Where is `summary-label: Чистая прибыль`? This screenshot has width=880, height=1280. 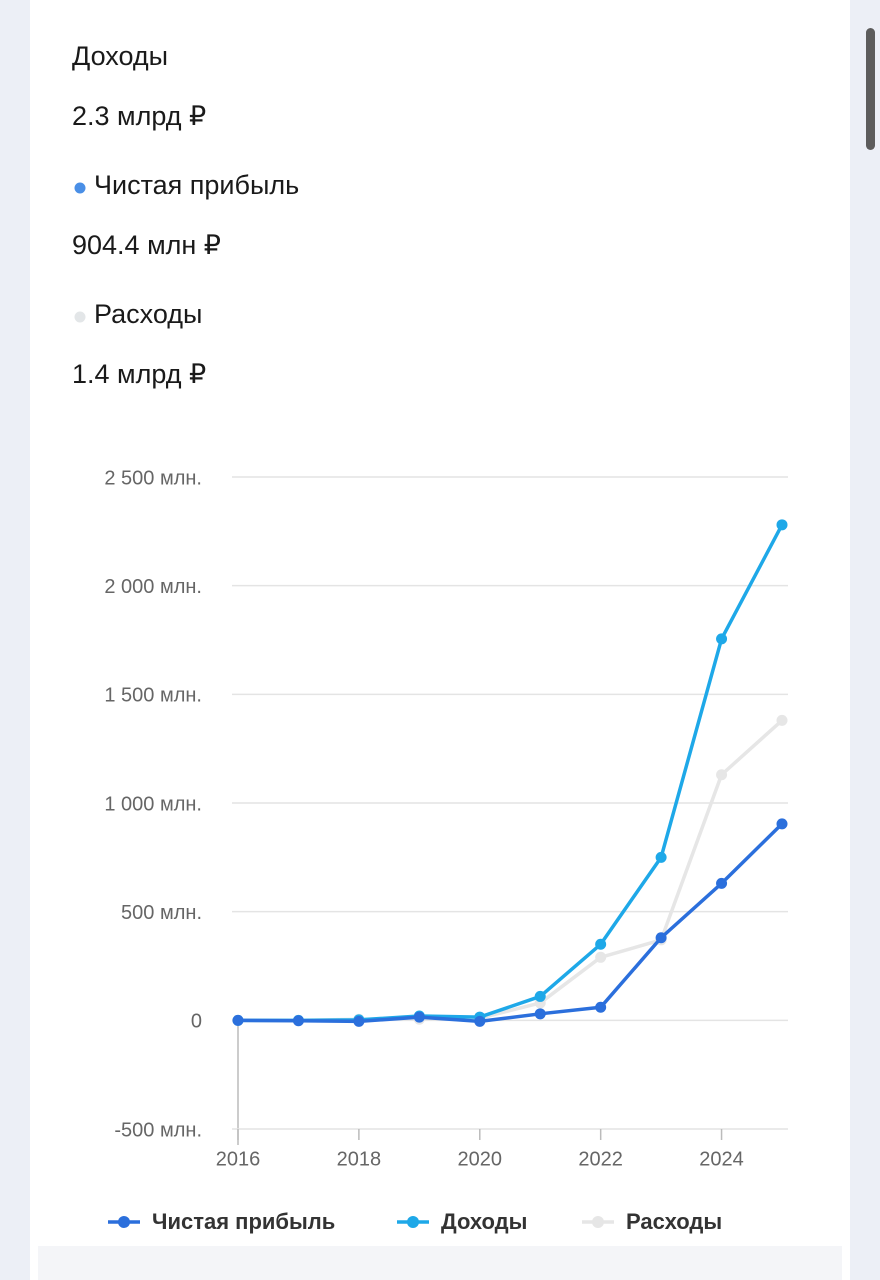 summary-label: Чистая прибыль is located at coordinates (196, 185).